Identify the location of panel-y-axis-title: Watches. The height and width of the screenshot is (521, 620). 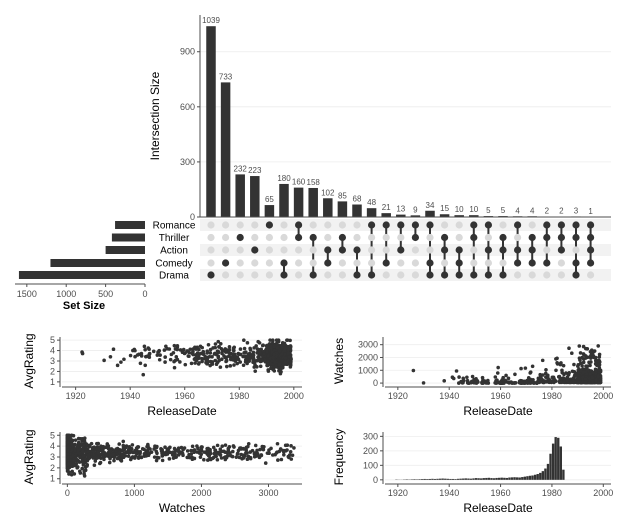
(339, 361).